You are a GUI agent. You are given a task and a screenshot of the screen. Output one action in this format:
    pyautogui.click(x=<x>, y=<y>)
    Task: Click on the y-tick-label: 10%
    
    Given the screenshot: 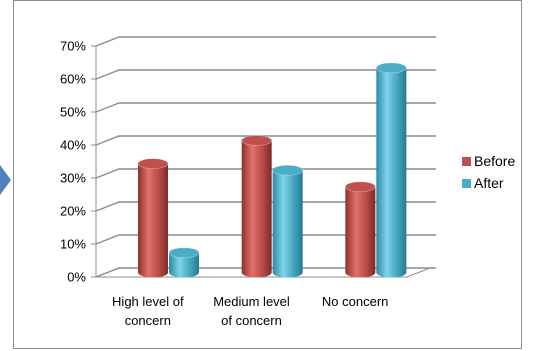 What is the action you would take?
    pyautogui.click(x=73, y=244)
    